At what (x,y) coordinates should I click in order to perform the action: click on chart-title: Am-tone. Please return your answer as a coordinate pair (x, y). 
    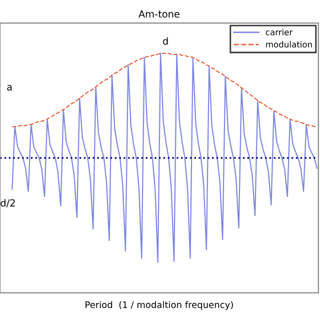
    Looking at the image, I should click on (159, 14).